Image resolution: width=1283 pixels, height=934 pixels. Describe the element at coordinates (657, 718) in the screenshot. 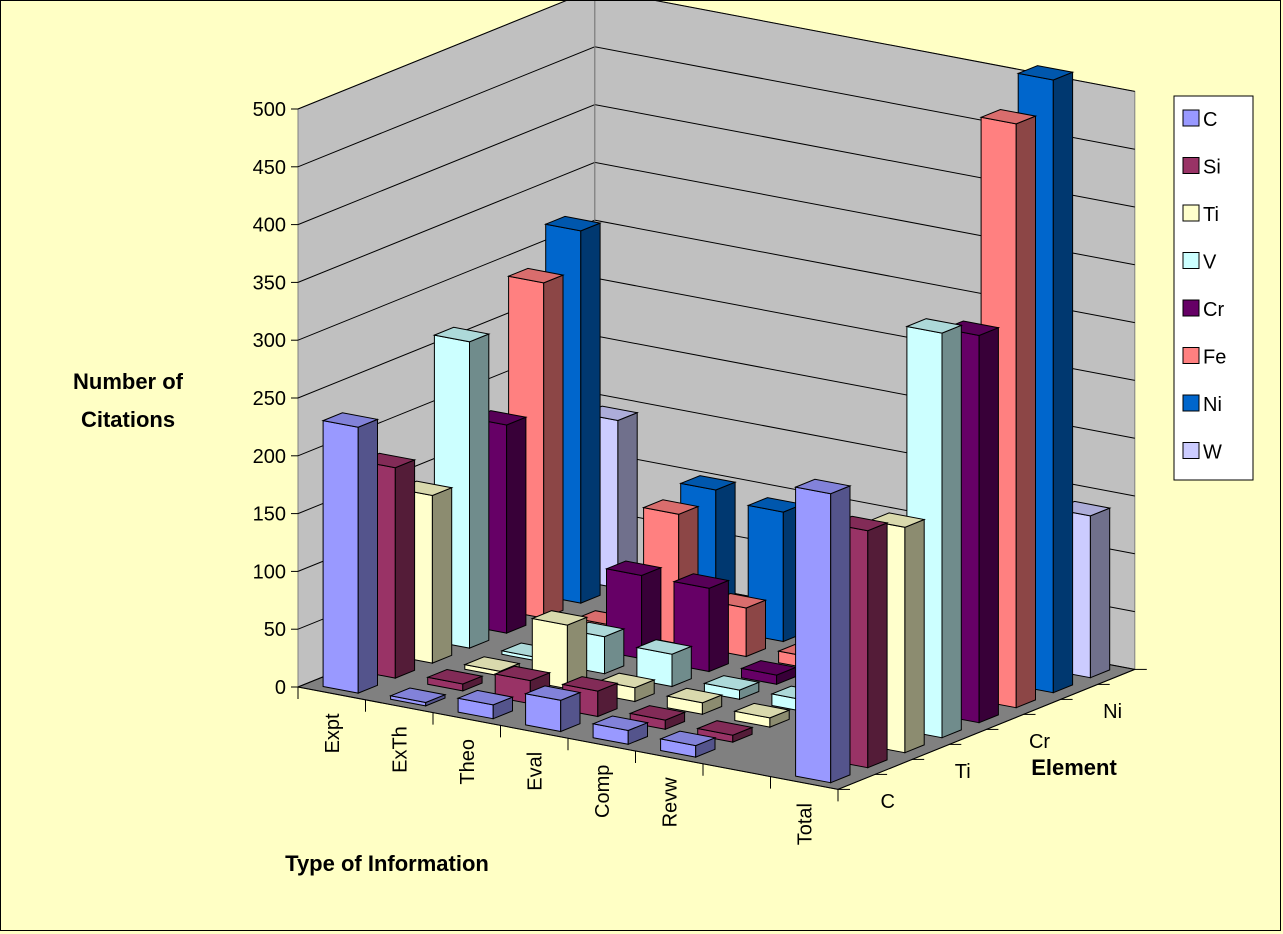

I see `bar-Si-Comp` at that location.